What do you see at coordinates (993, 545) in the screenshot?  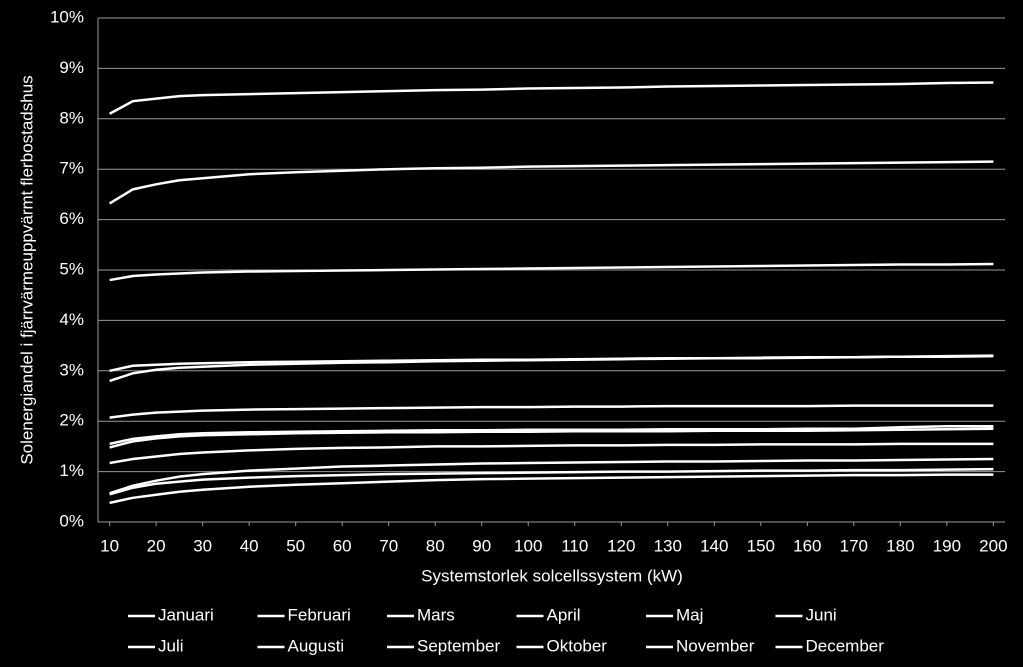 I see `x-tick-label: 200` at bounding box center [993, 545].